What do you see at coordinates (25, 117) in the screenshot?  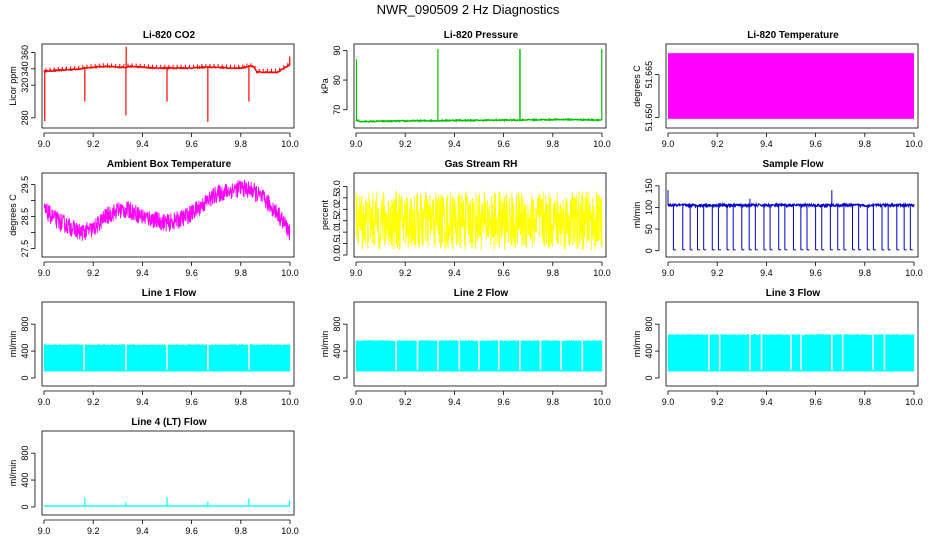 I see `y-tick-label: 280` at bounding box center [25, 117].